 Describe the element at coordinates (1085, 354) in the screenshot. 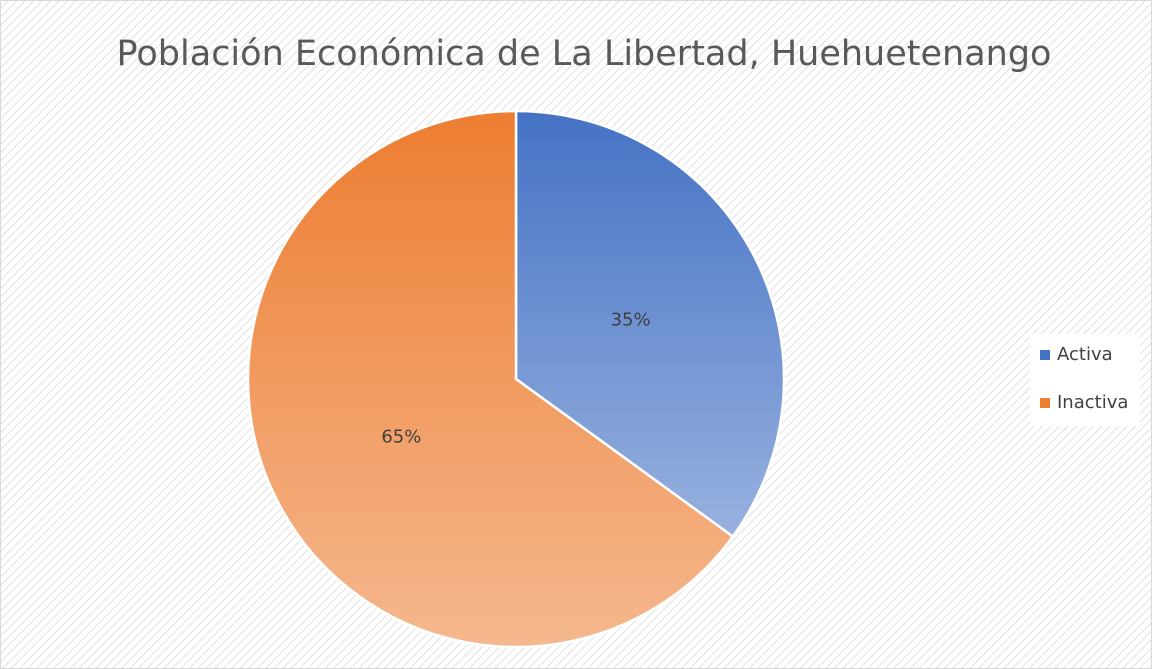

I see `legend-label: Activa` at that location.